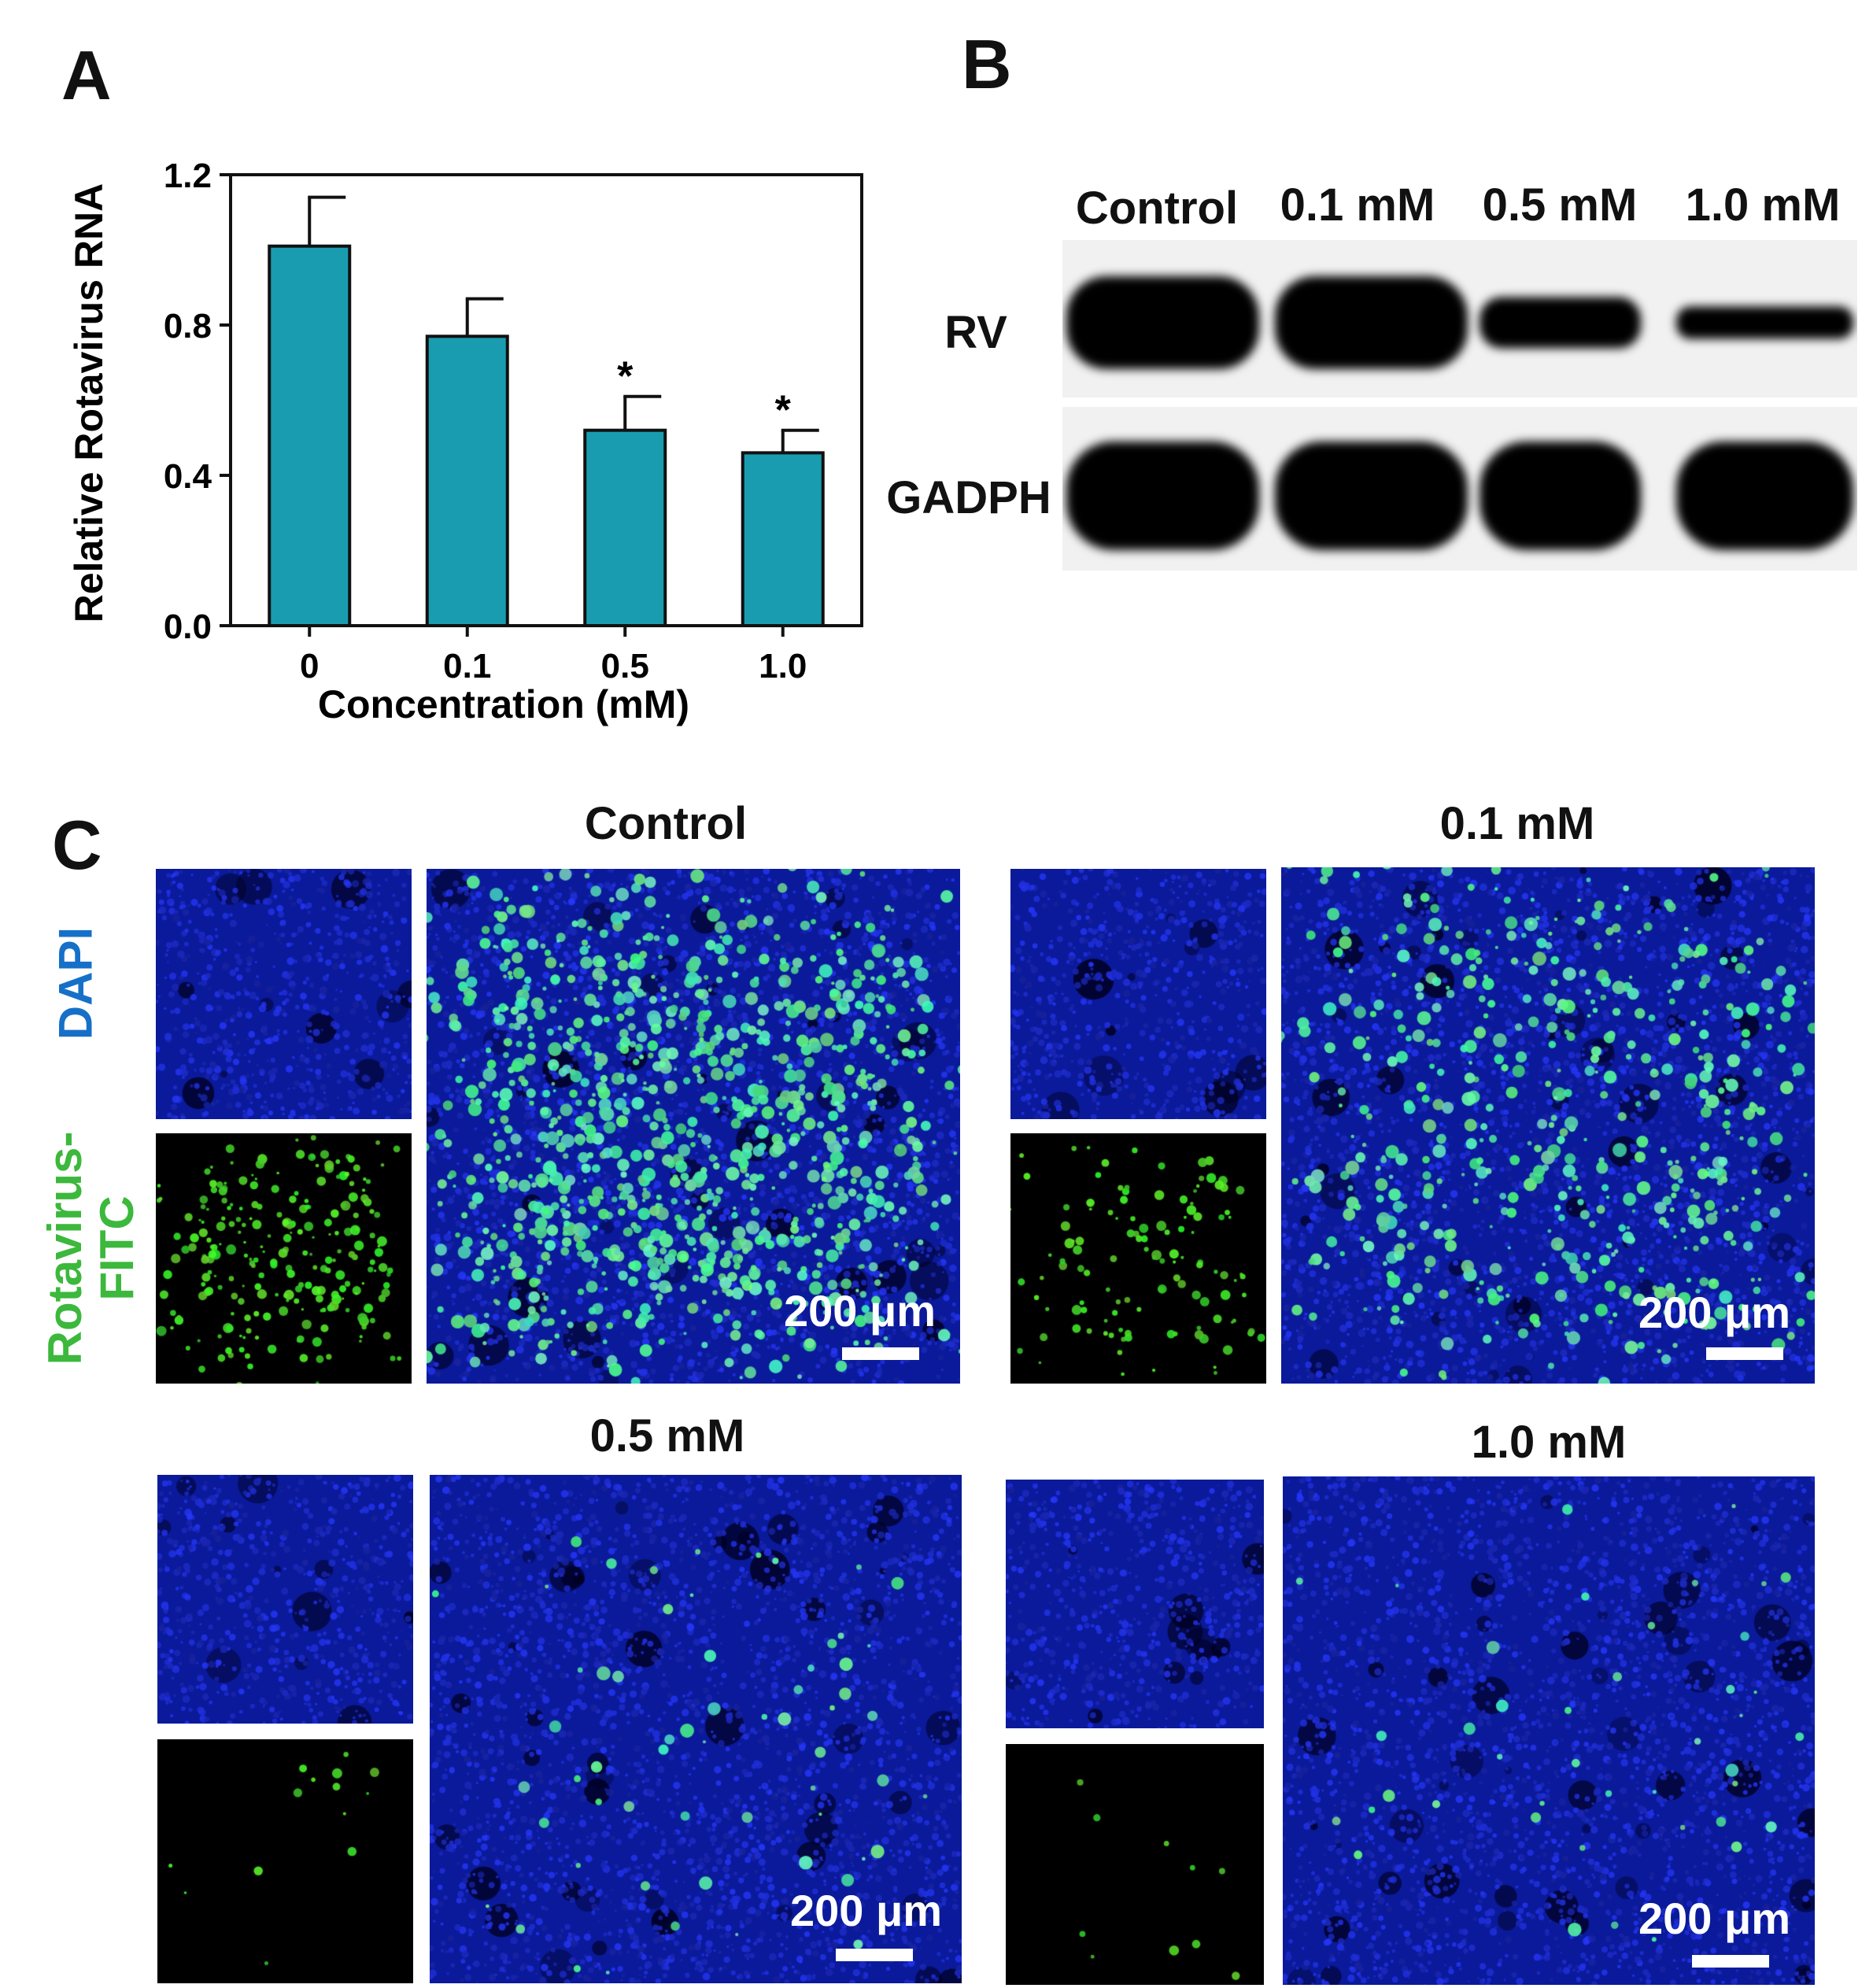 The image size is (1873, 1988). What do you see at coordinates (284, 1258) in the screenshot?
I see `fitc-thumbnail-control` at bounding box center [284, 1258].